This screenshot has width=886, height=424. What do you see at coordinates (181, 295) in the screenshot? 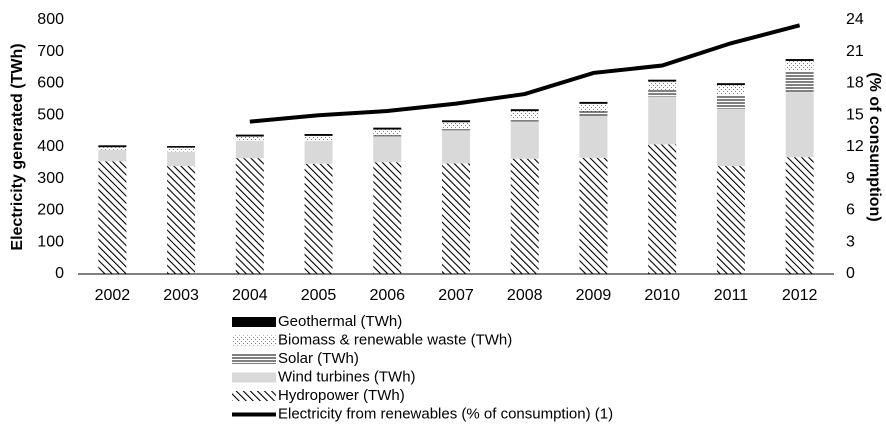
I see `x-tick-label: 2003` at bounding box center [181, 295].